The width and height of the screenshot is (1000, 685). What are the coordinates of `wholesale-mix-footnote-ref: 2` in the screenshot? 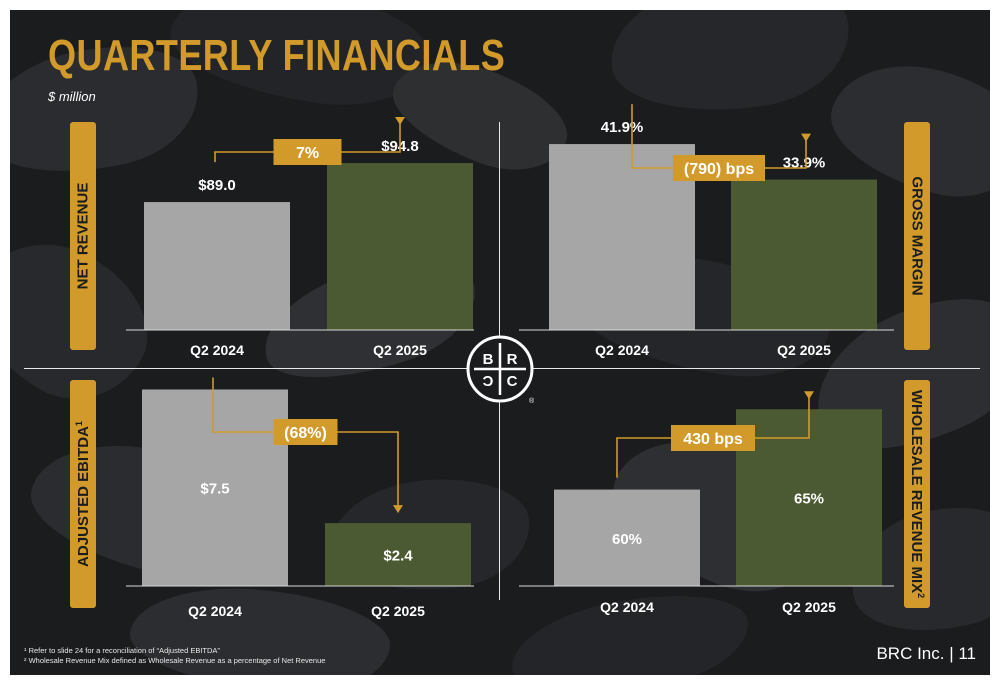 It's located at (921, 596).